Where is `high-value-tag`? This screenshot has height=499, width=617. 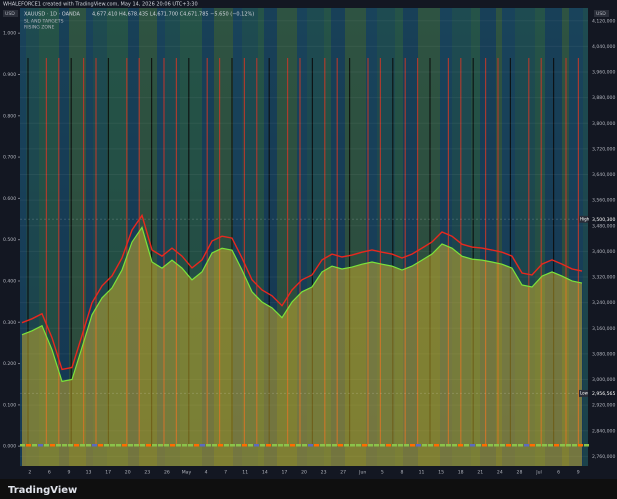 high-value-tag is located at coordinates (603, 219).